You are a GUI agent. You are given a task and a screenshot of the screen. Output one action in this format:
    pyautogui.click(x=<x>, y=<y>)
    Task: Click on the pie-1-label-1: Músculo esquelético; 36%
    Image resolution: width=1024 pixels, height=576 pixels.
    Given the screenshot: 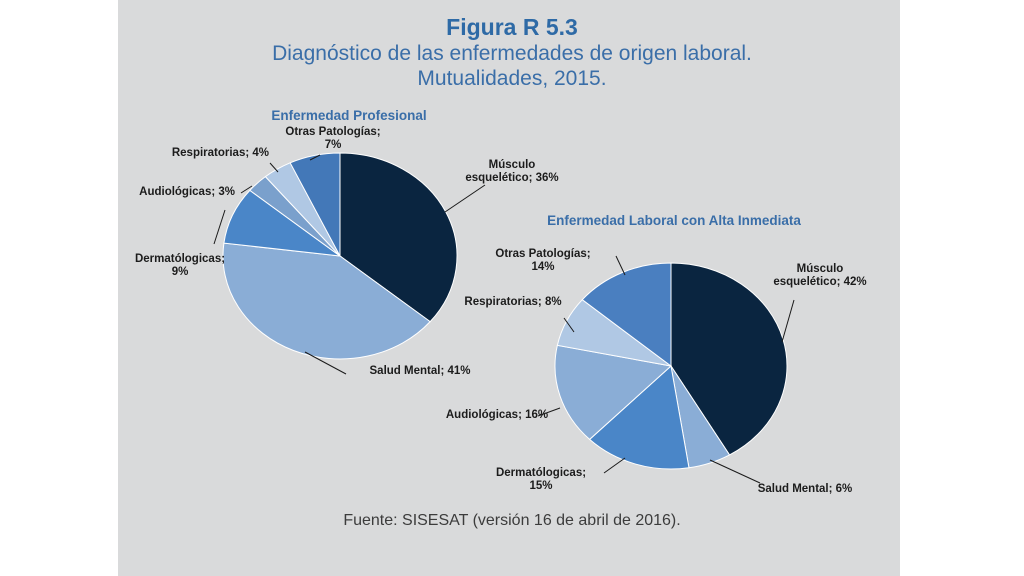 What is the action you would take?
    pyautogui.click(x=511, y=171)
    